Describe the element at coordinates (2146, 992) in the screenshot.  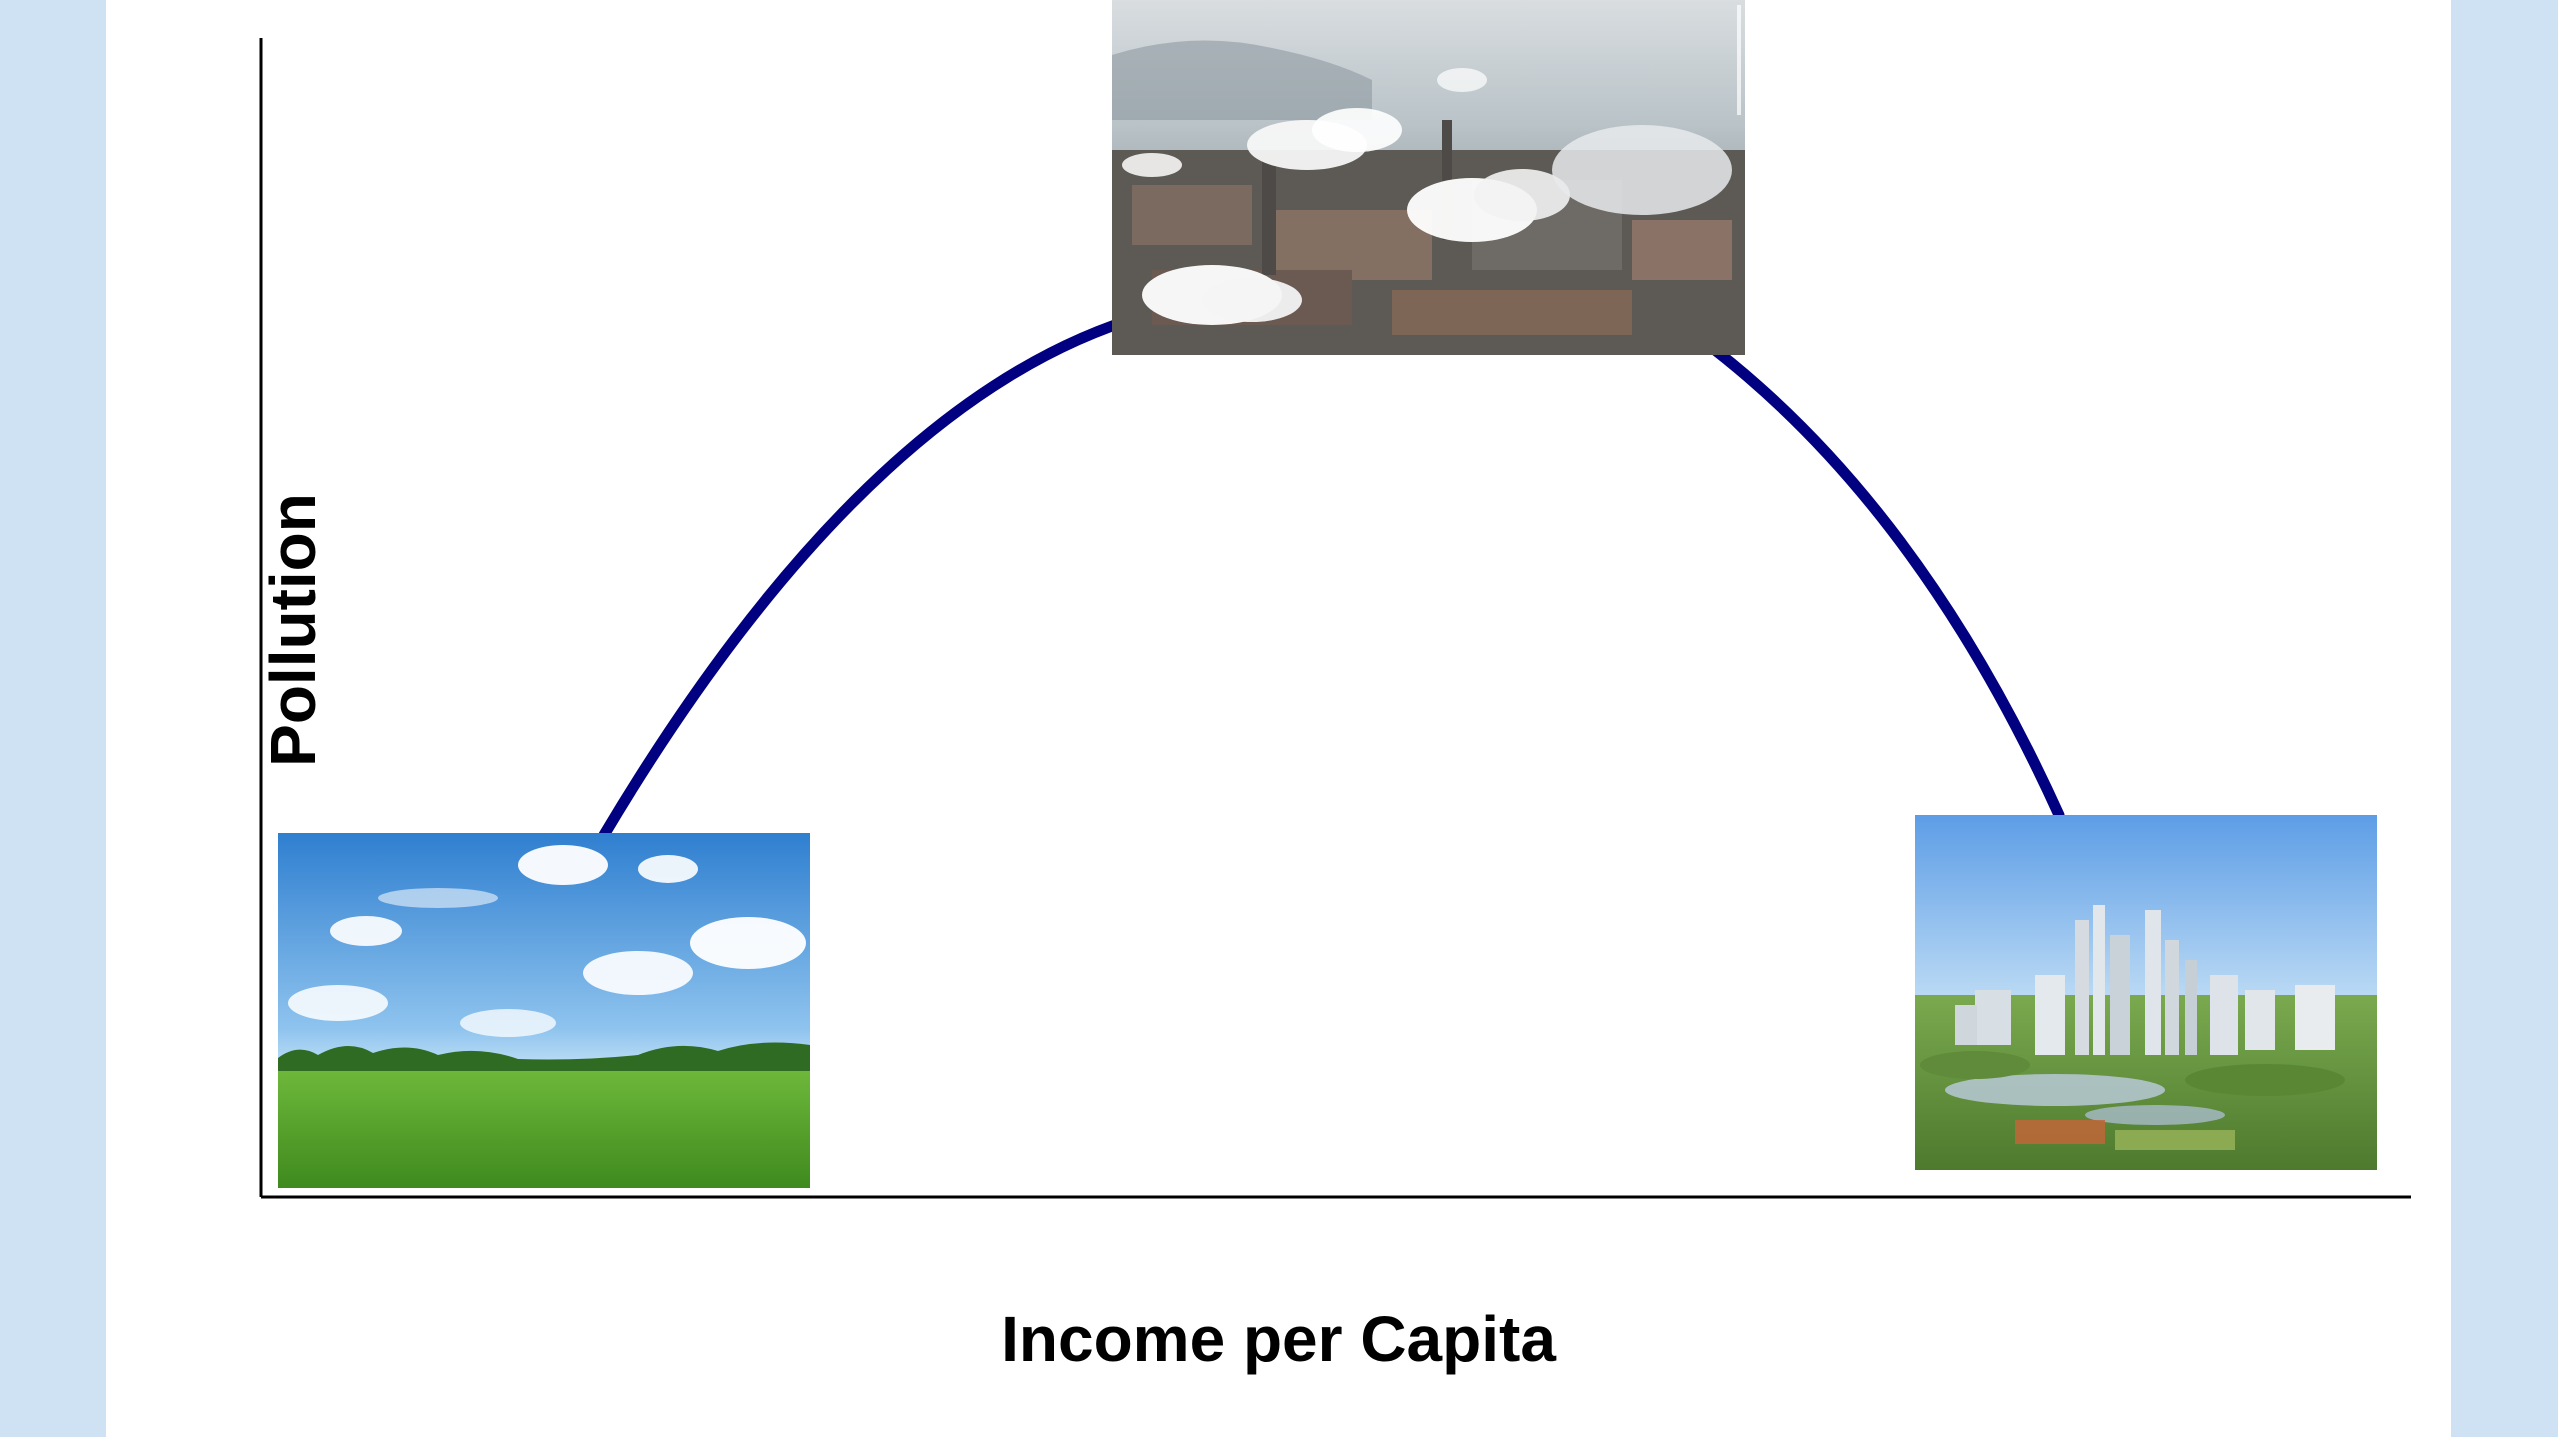
I see `green-city-image` at that location.